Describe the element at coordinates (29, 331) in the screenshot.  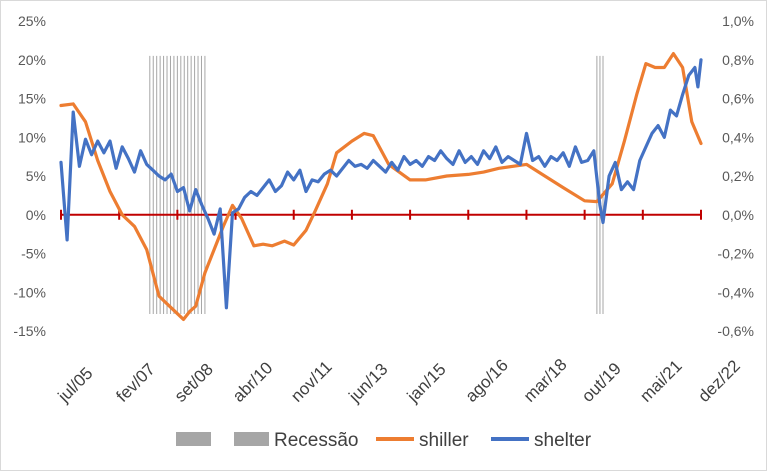
I see `left-tick-label: -15%` at that location.